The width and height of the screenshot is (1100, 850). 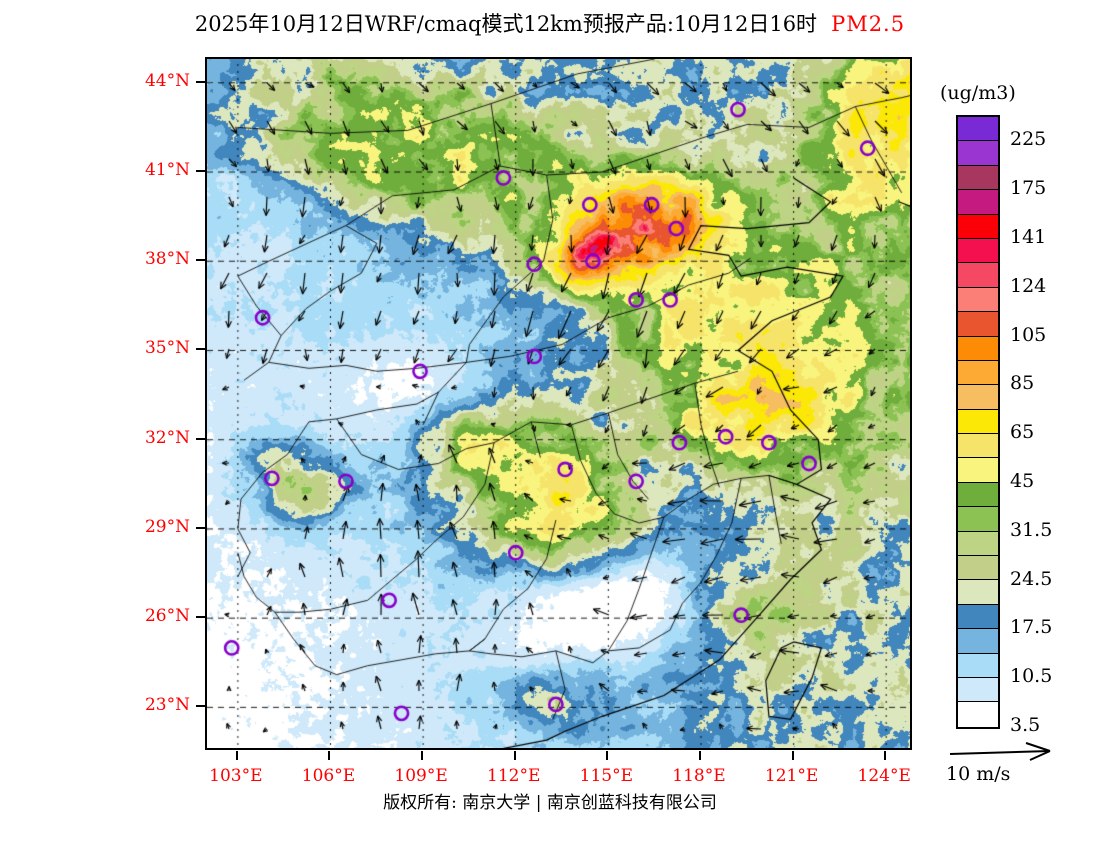 I want to click on lon-tick-label: 118°E, so click(x=699, y=776).